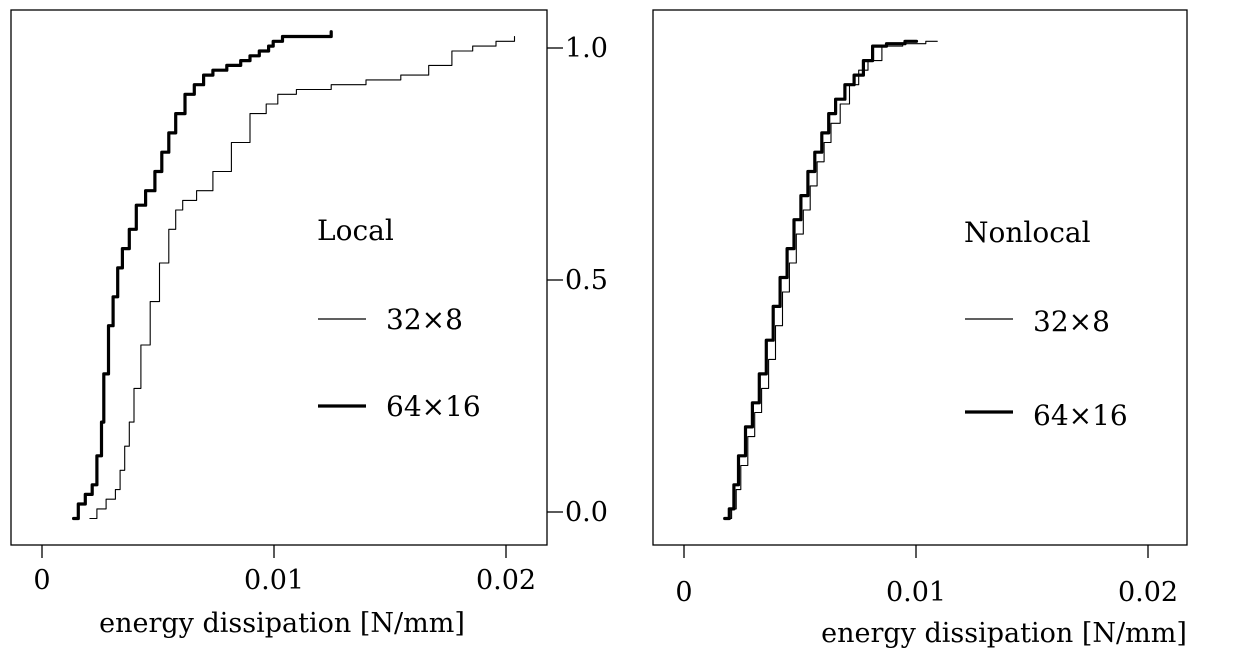 This screenshot has width=1234, height=651. What do you see at coordinates (1004, 633) in the screenshot?
I see `x-axis-label-nonlocal: energy dissipation [N/mm]` at bounding box center [1004, 633].